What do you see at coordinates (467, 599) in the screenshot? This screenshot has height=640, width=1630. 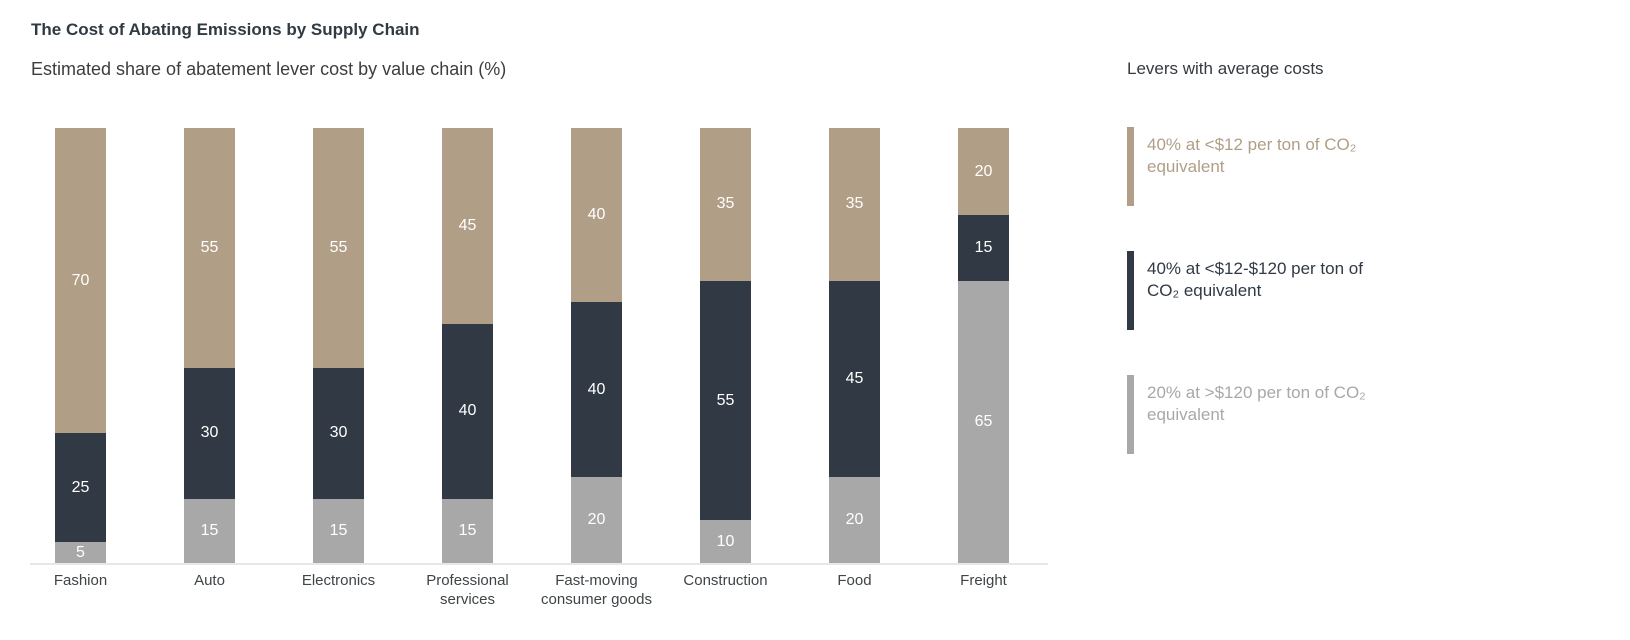 I see `x-label-line: services` at bounding box center [467, 599].